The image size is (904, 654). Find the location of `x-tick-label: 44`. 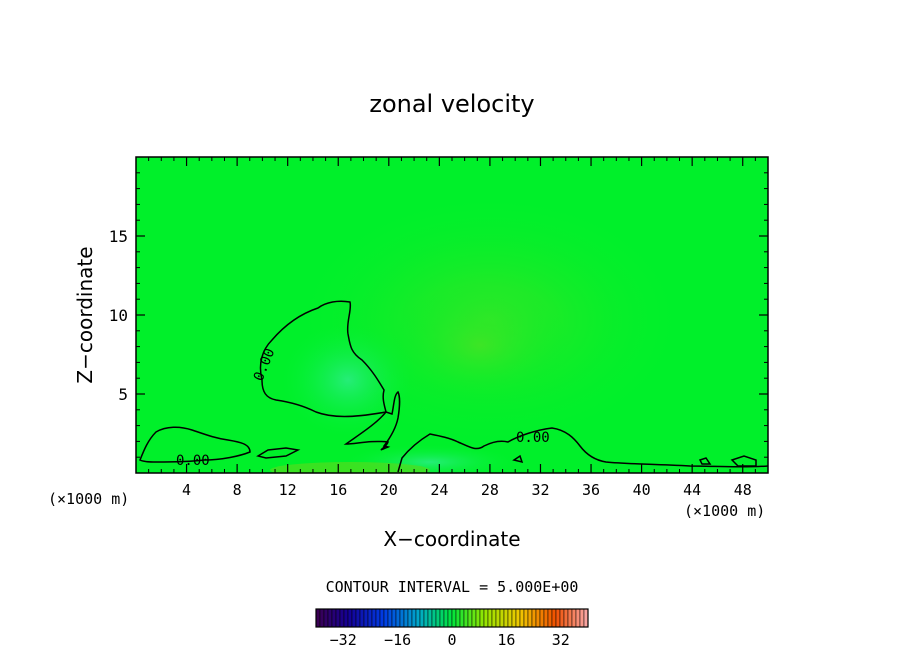

x-tick-label: 44 is located at coordinates (692, 490).